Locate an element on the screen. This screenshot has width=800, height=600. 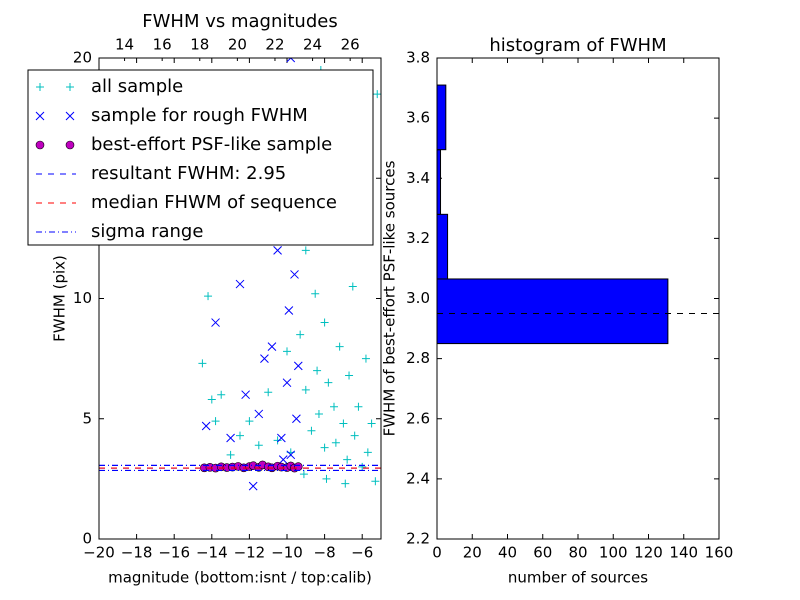
x-tick-label: −18 is located at coordinates (137, 553).